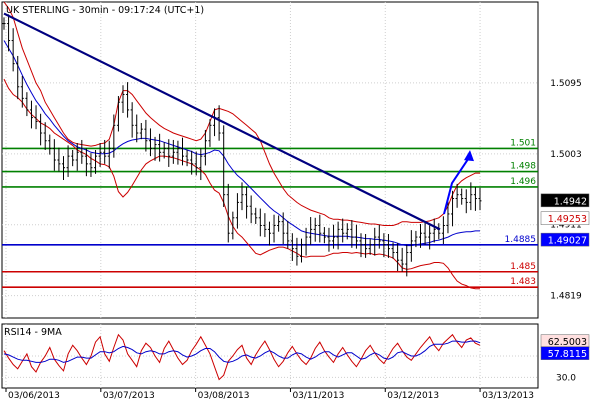 The image size is (590, 400). What do you see at coordinates (567, 219) in the screenshot?
I see `price-tag-label: 1.49253` at bounding box center [567, 219].